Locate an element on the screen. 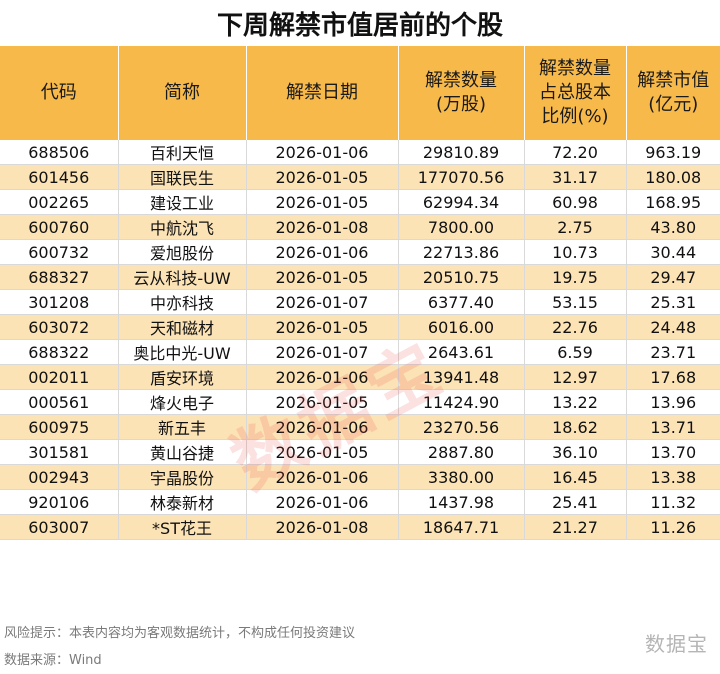 This screenshot has width=720, height=674. cell-code: 600732 is located at coordinates (59, 252).